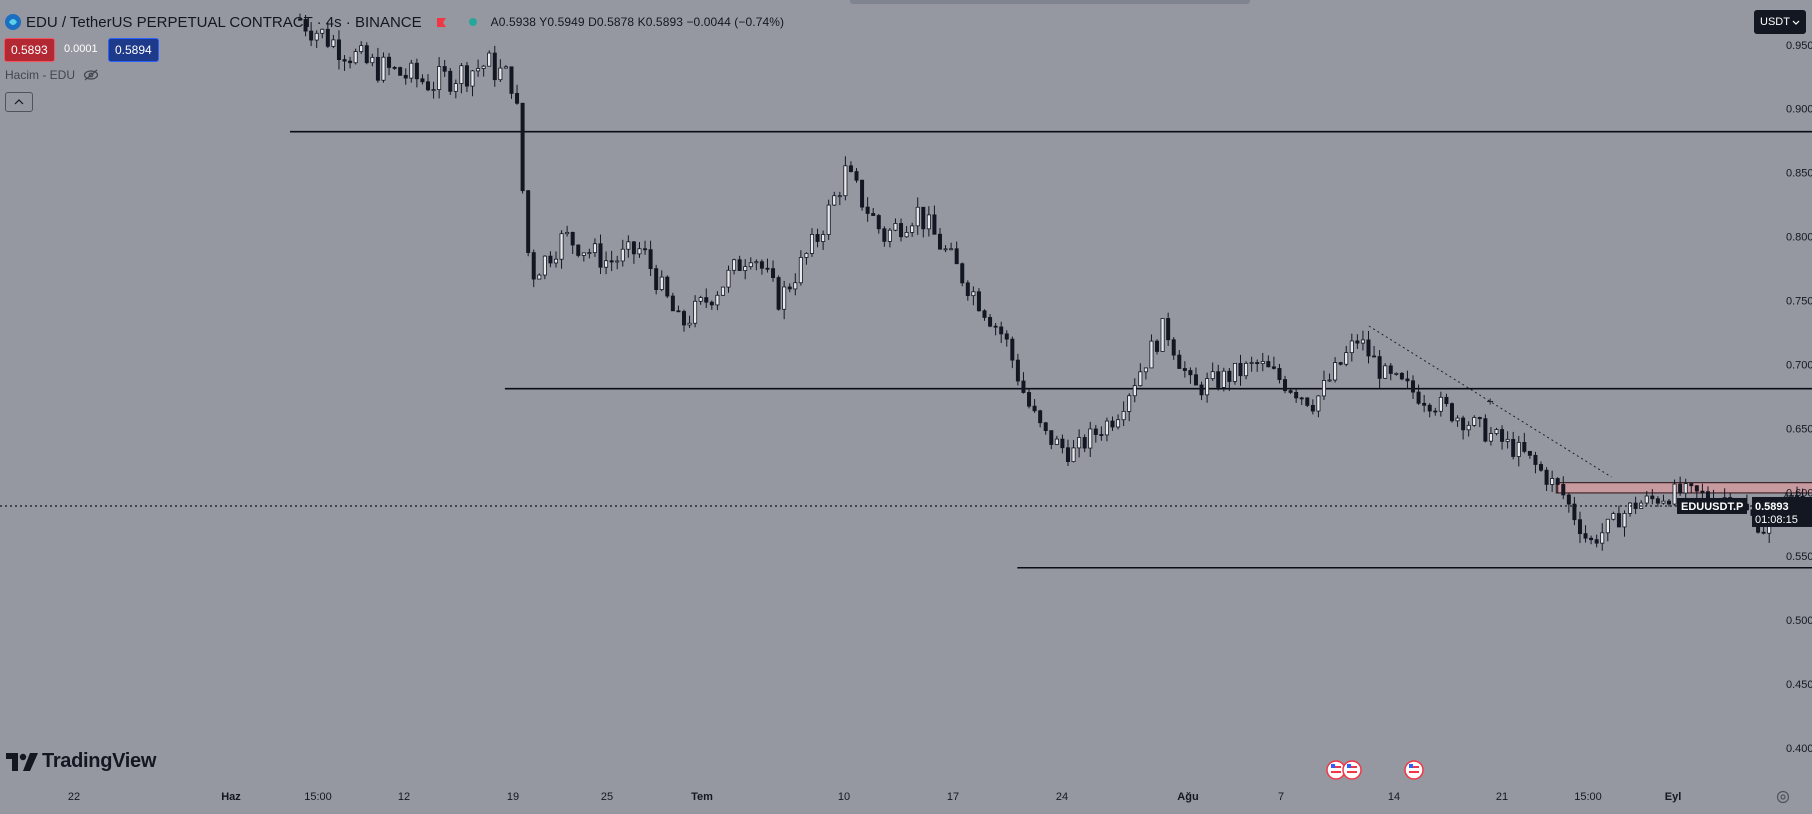 The width and height of the screenshot is (1812, 814). Describe the element at coordinates (1411, 766) in the screenshot. I see `flag-canton` at that location.